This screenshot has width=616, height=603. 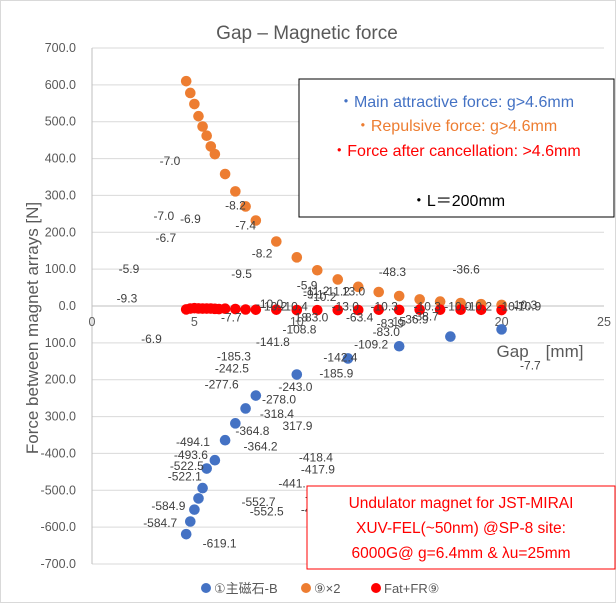 I want to click on data-label: -13.0, so click(x=346, y=306).